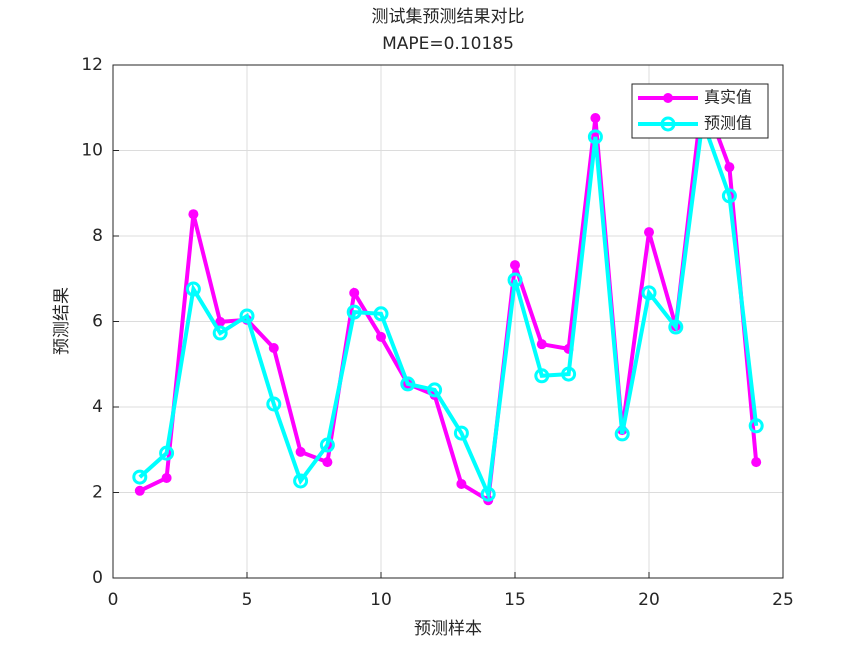  I want to click on x-tick-label: 5, so click(247, 600).